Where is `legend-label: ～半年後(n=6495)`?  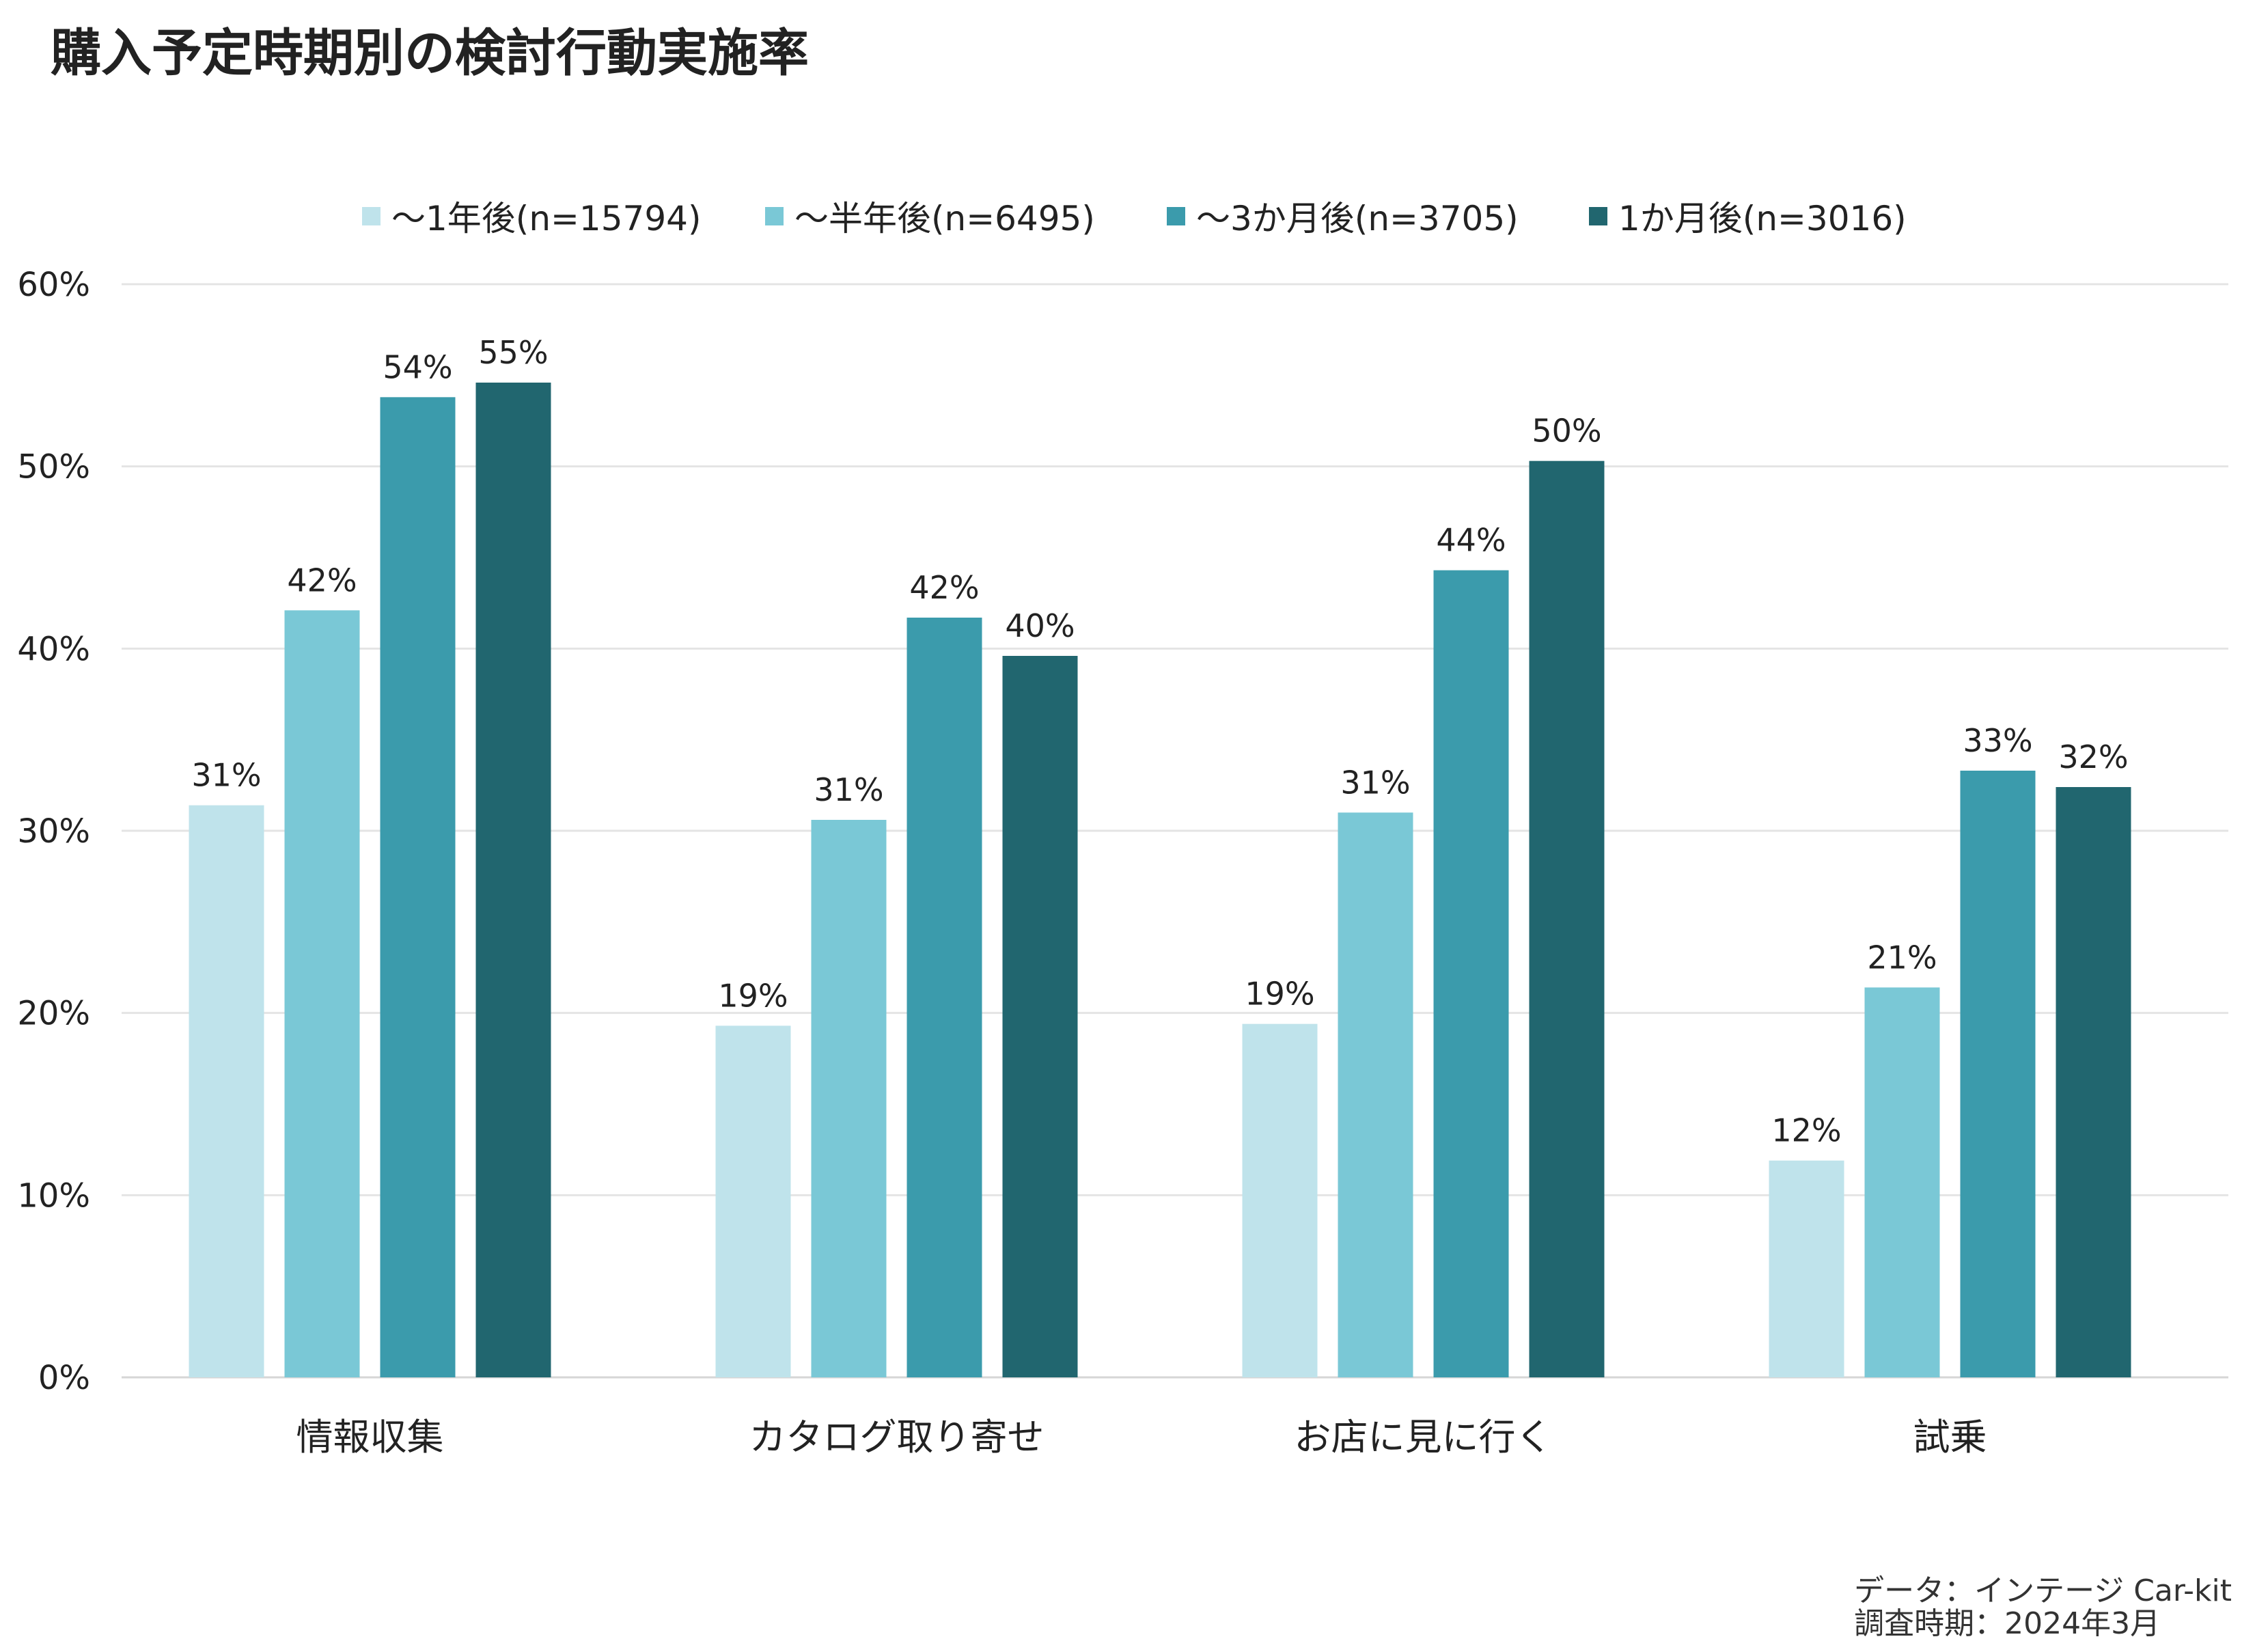
legend-label: ～半年後(n=6495) is located at coordinates (944, 219).